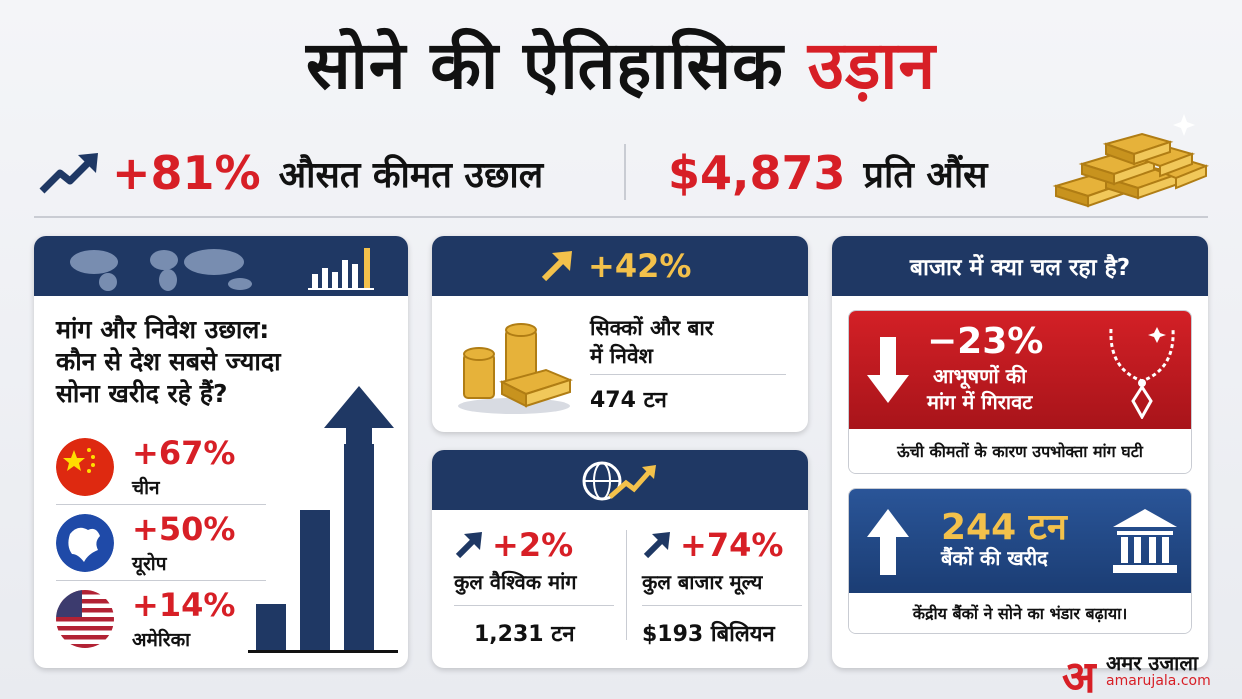  What do you see at coordinates (534, 605) in the screenshot?
I see `global-demand-separator` at bounding box center [534, 605].